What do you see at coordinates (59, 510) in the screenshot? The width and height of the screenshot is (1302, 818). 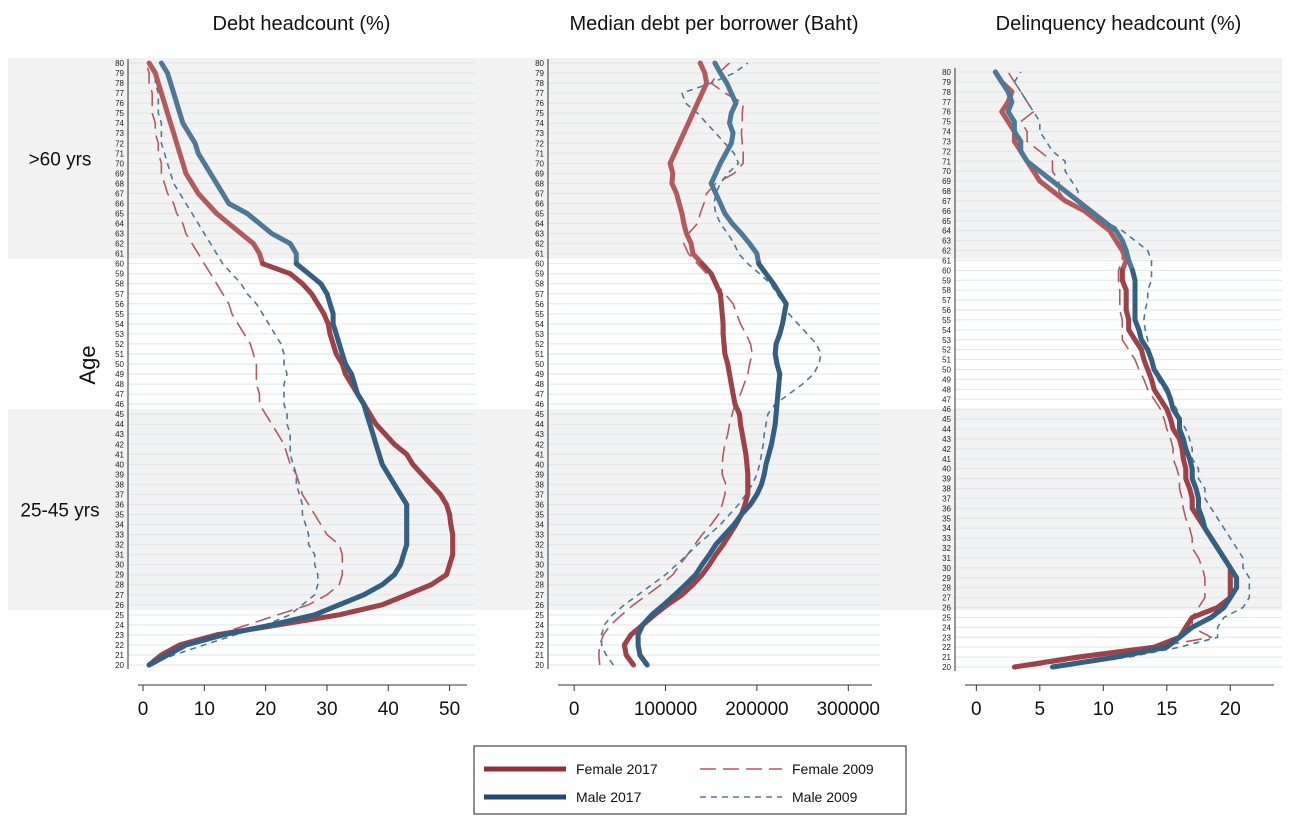 I see `age-band-label: 25-45 yrs` at bounding box center [59, 510].